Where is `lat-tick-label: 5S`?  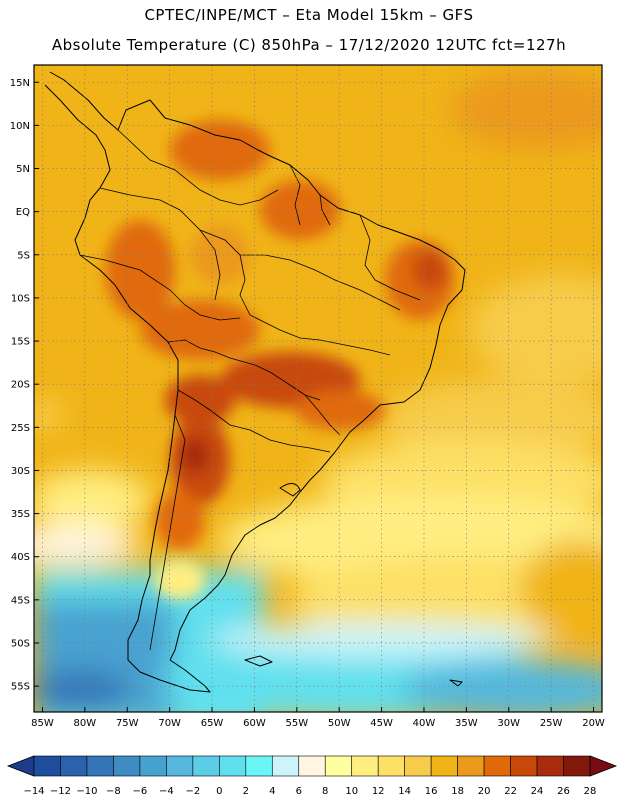 lat-tick-label: 5S is located at coordinates (23, 255).